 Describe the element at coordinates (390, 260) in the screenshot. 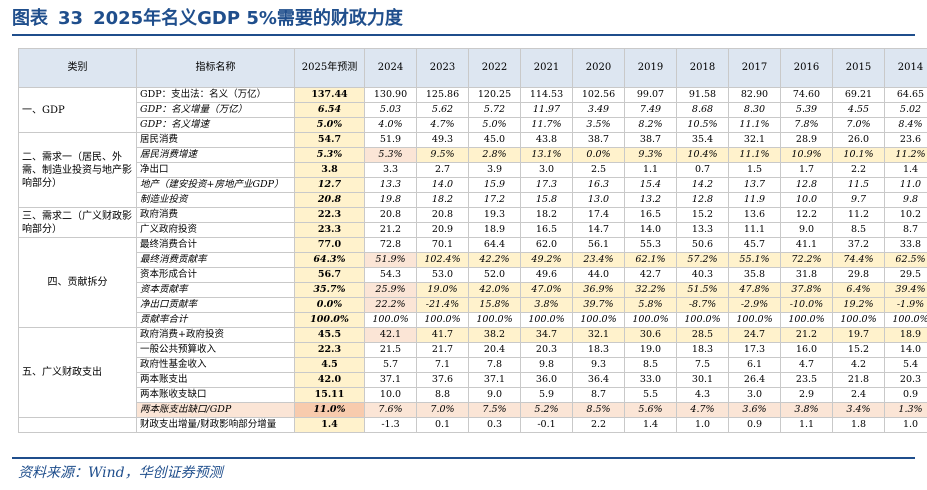

I see `value-cell: 51.9%` at that location.